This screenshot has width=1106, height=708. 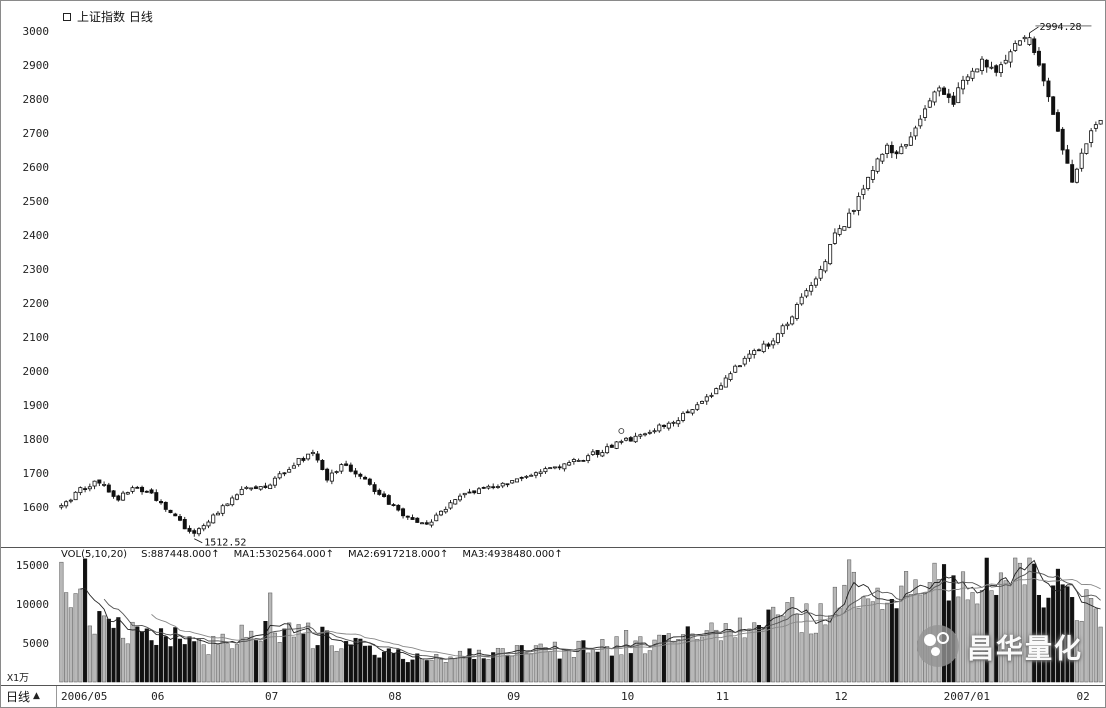 What do you see at coordinates (18, 678) in the screenshot?
I see `volume-unit-label: X1万` at bounding box center [18, 678].